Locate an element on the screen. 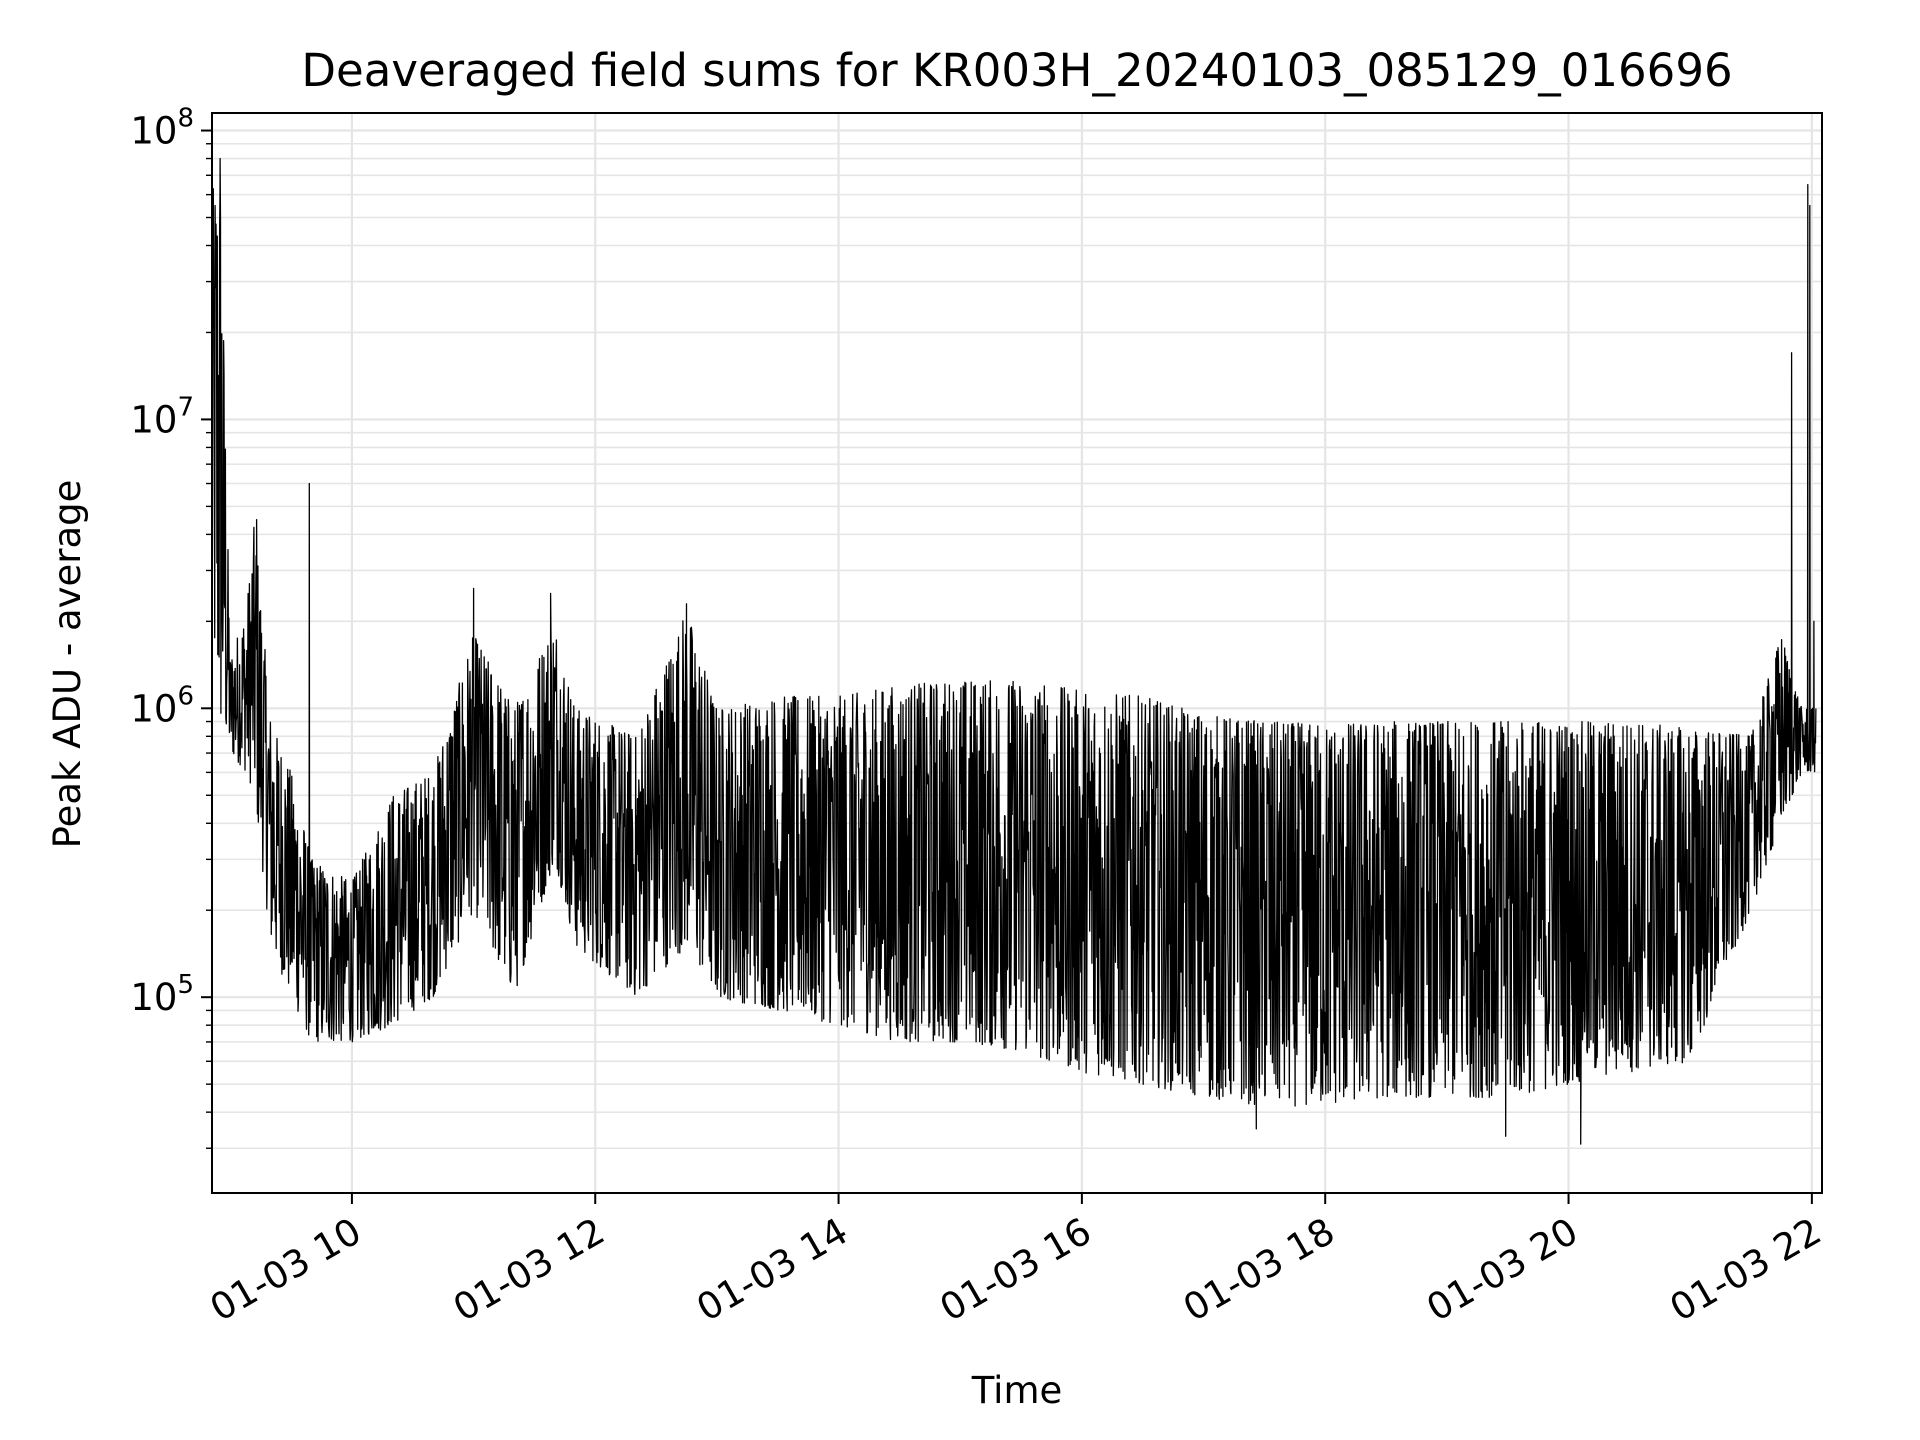  y-ticks: 10⁵ 10⁶ 10⁷ 10⁸ is located at coordinates (171, 626).